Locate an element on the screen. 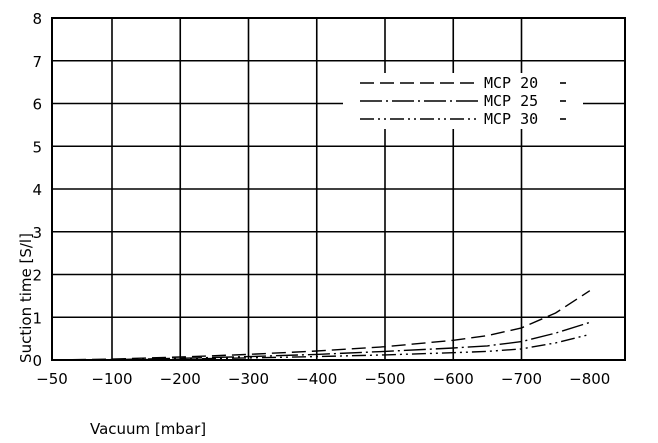 The image size is (658, 443). y-tick-4: 4 is located at coordinates (37, 190).